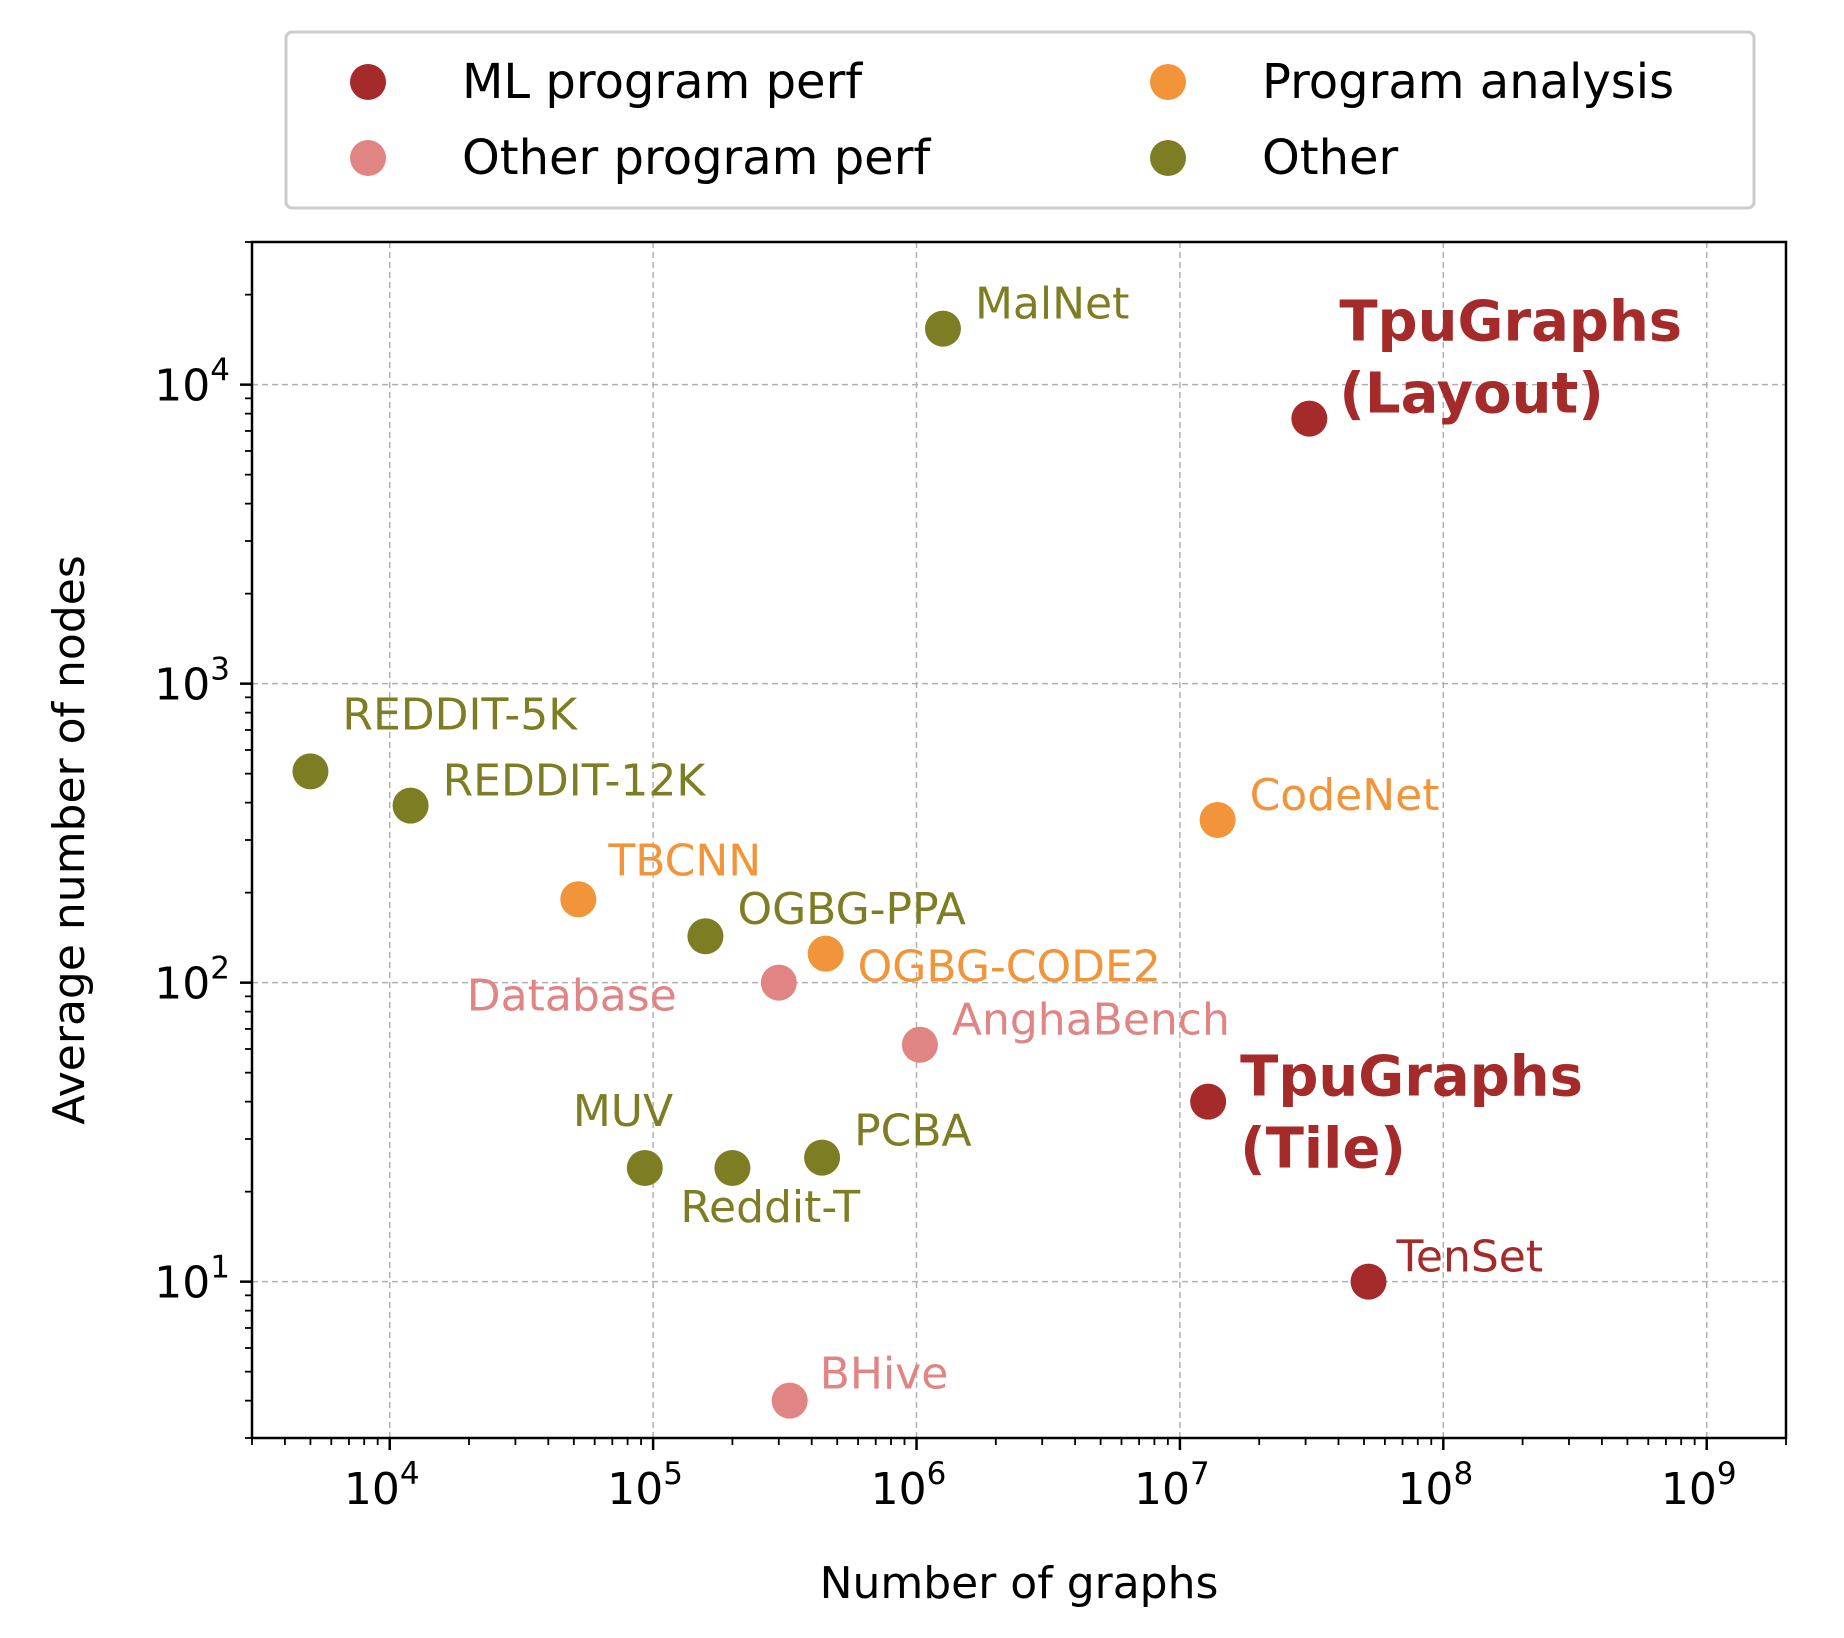 Image resolution: width=1844 pixels, height=1638 pixels. Describe the element at coordinates (662, 82) in the screenshot. I see `legend-label: ML program perf` at that location.